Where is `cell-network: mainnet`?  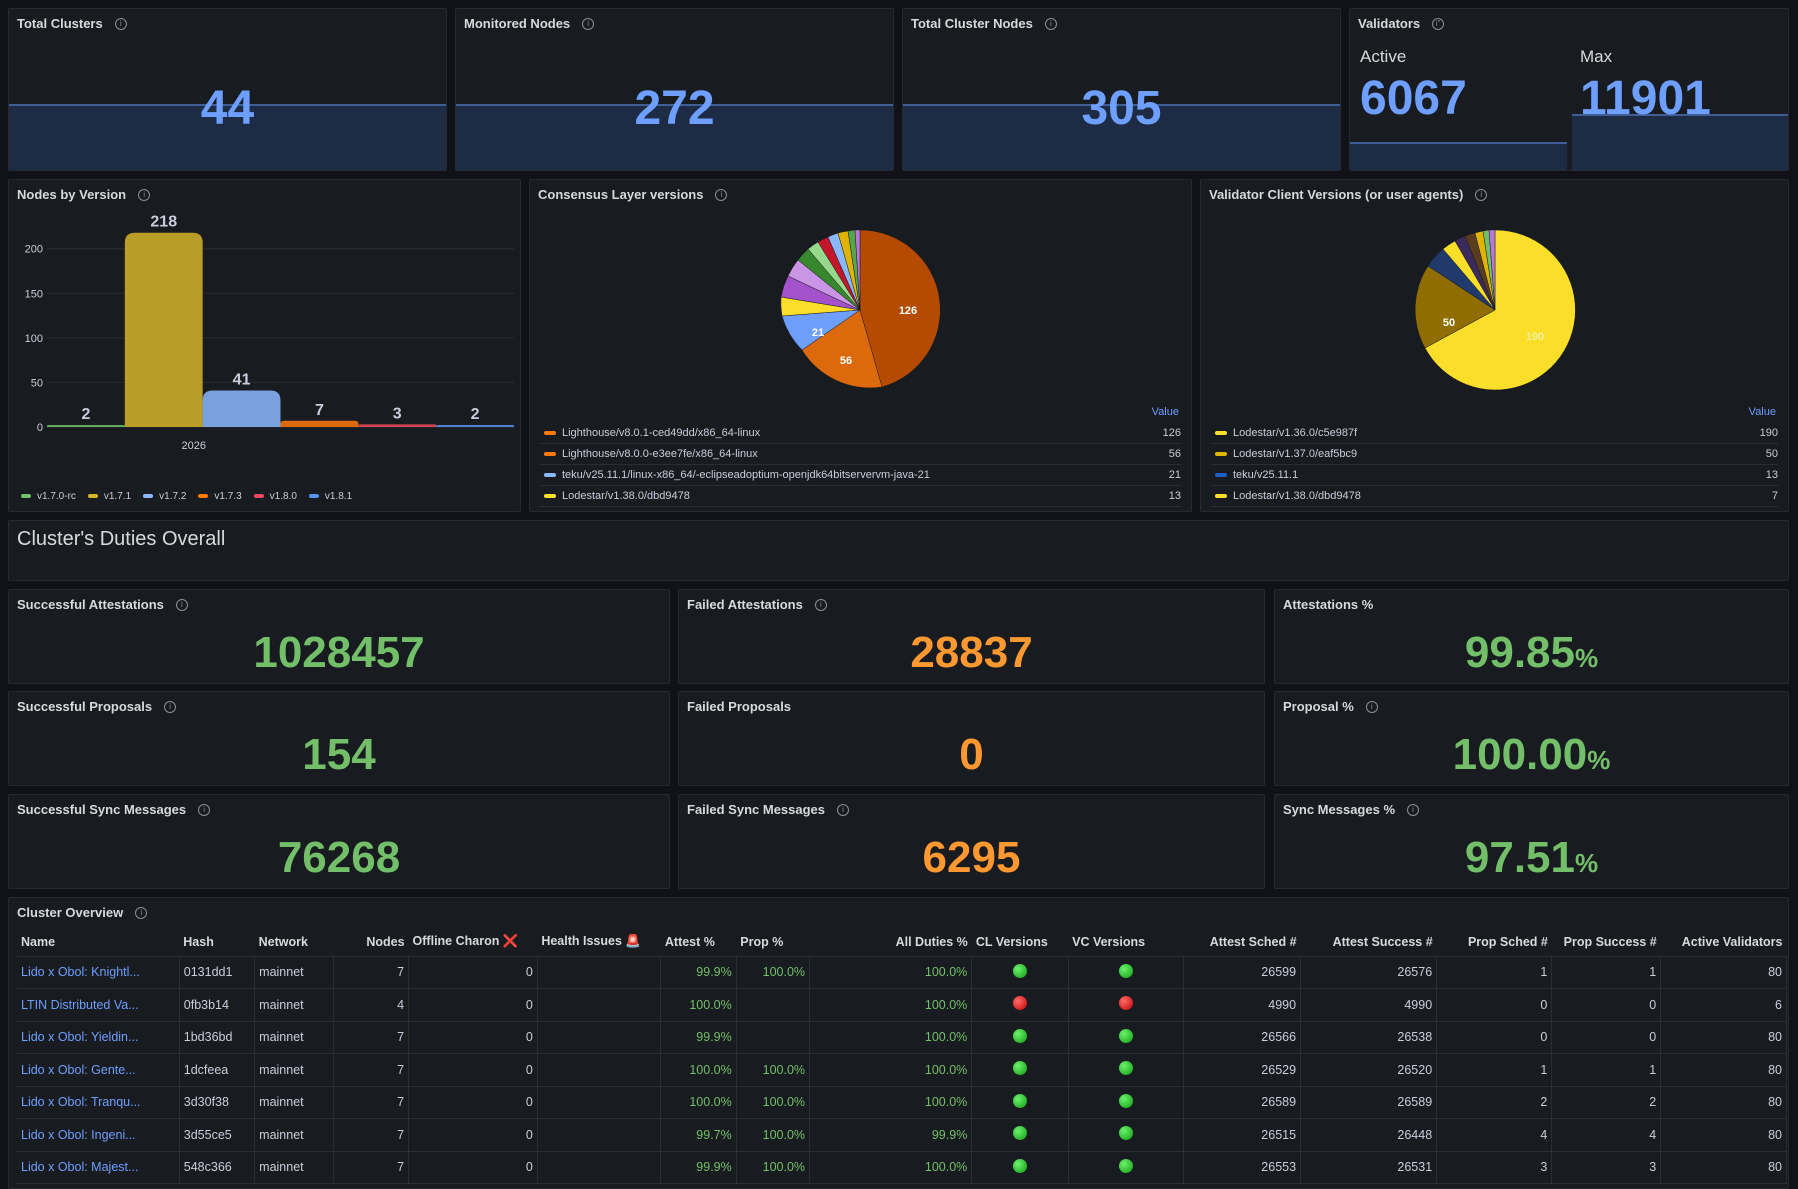 cell-network: mainnet is located at coordinates (294, 972).